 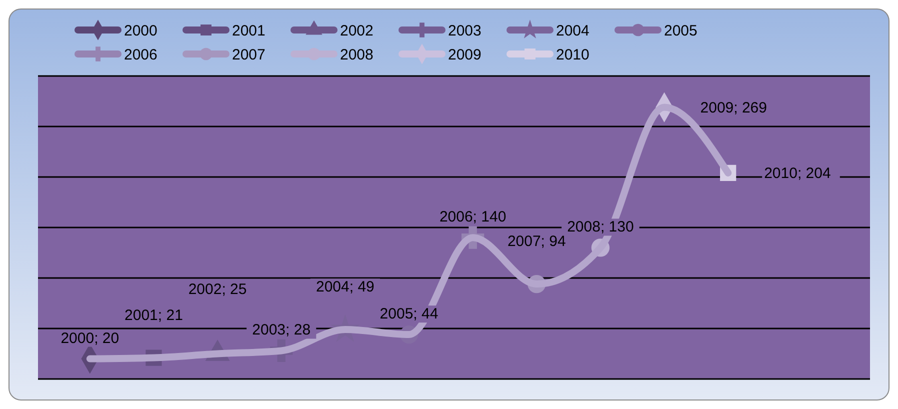 What do you see at coordinates (357, 55) in the screenshot?
I see `legend-label: 2008` at bounding box center [357, 55].